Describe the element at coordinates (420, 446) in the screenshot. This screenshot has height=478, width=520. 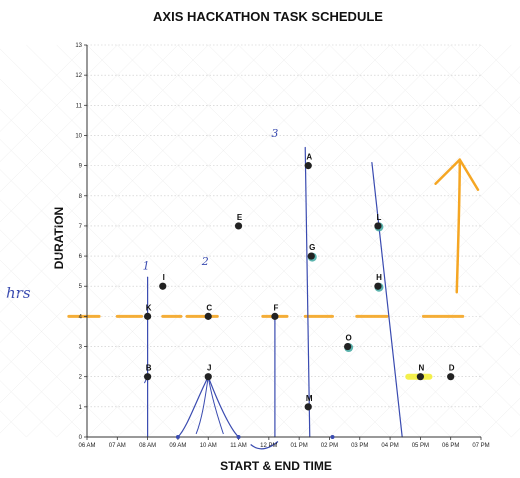
I see `x-tick-label: 05 PM` at that location.